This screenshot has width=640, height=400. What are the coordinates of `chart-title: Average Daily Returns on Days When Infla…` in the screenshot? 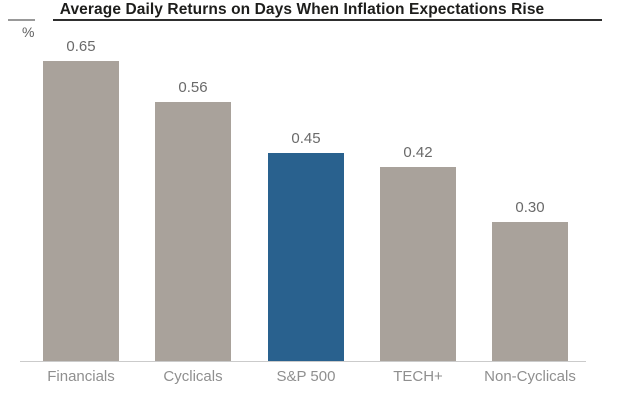 It's located at (302, 9).